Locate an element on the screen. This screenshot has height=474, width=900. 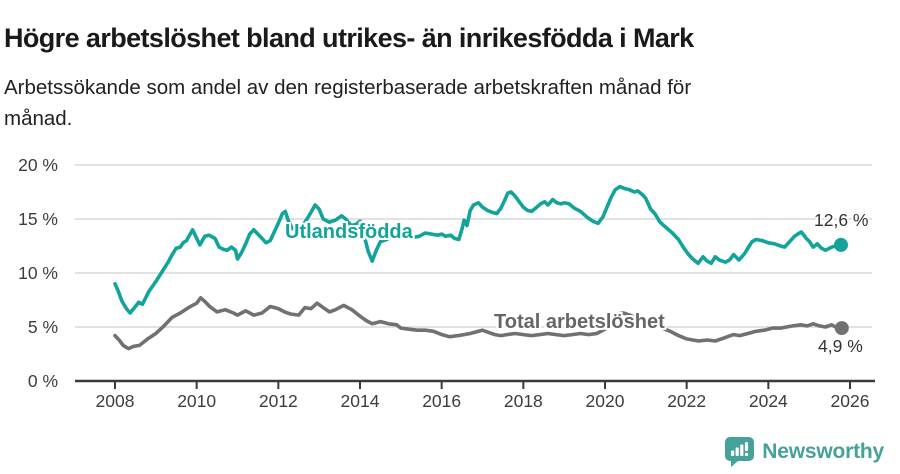
newsworthy-logo: Newsworthy is located at coordinates (804, 452).